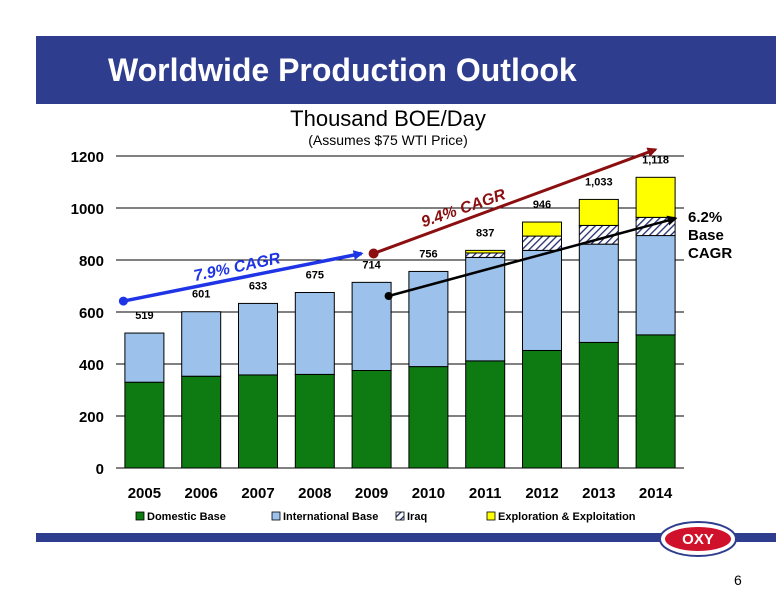 This screenshot has width=776, height=600. I want to click on cagr-arrow-black, so click(533, 256).